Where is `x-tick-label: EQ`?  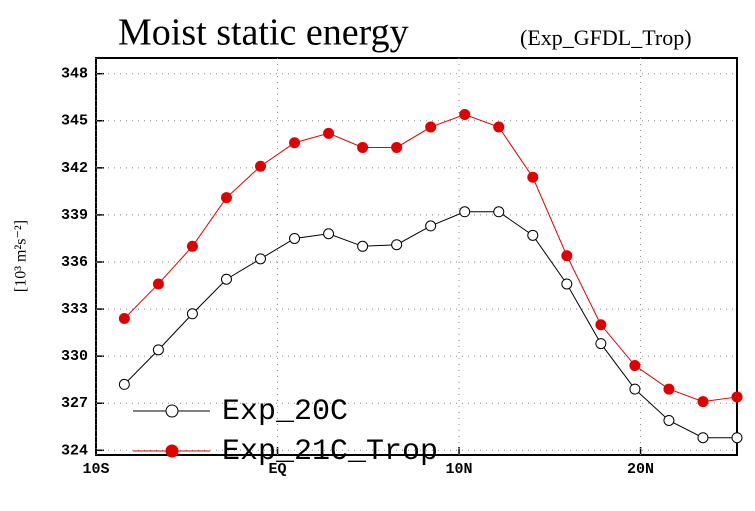
x-tick-label: EQ is located at coordinates (278, 469).